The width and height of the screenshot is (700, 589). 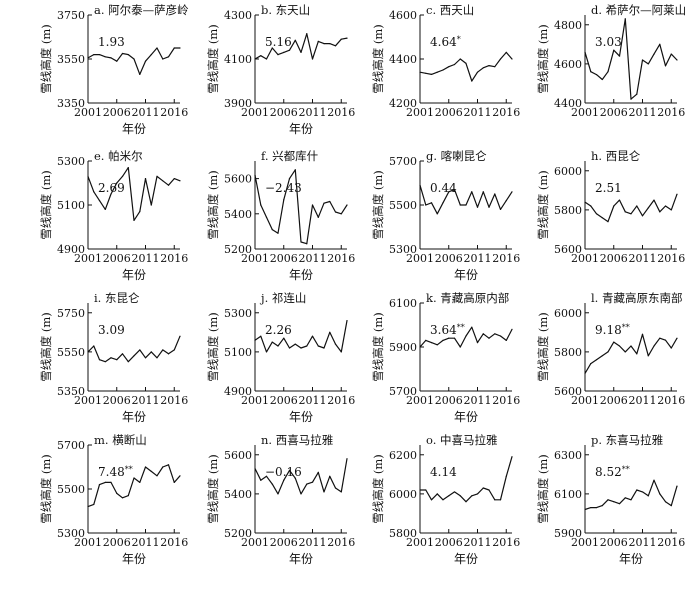 I want to click on trend-value: 5.16, so click(x=278, y=42).